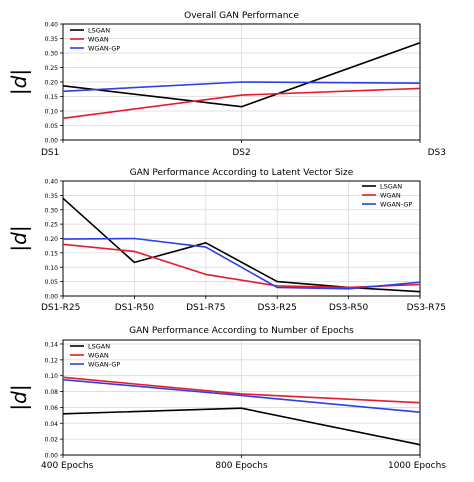 The image size is (474, 482). Describe the element at coordinates (241, 466) in the screenshot. I see `x-tick-label: 800 Epochs` at that location.